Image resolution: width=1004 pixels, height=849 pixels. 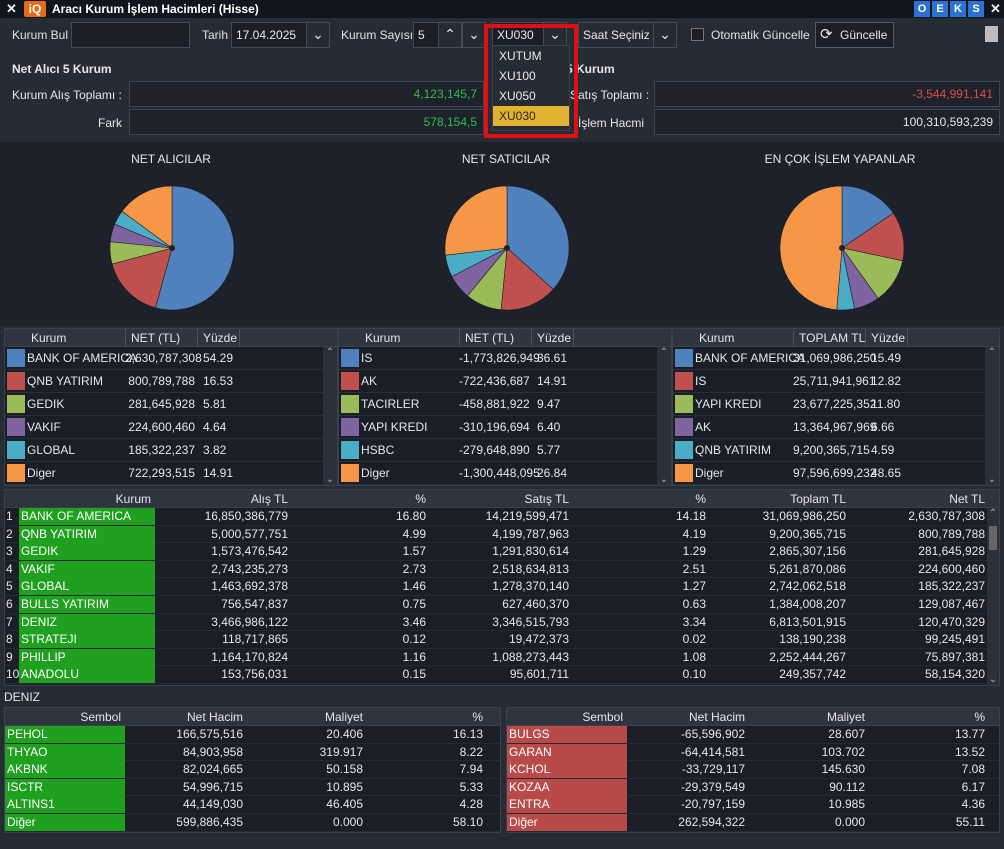 What do you see at coordinates (753, 752) in the screenshot?
I see `table-row: GARAN -64,414,581 103.702 13.52` at bounding box center [753, 752].